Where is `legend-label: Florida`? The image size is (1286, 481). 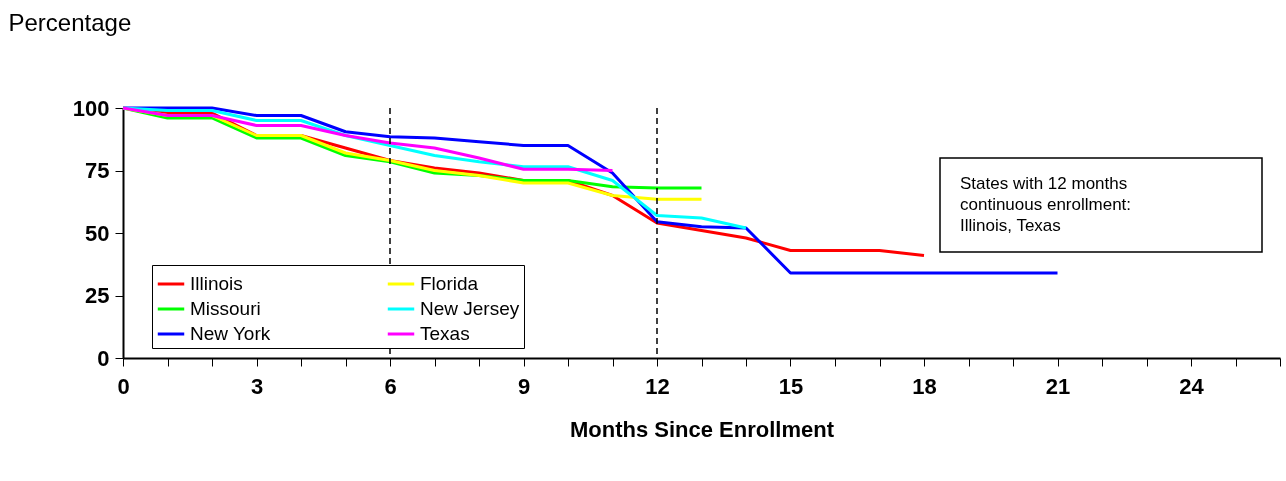
legend-label: Florida is located at coordinates (449, 283).